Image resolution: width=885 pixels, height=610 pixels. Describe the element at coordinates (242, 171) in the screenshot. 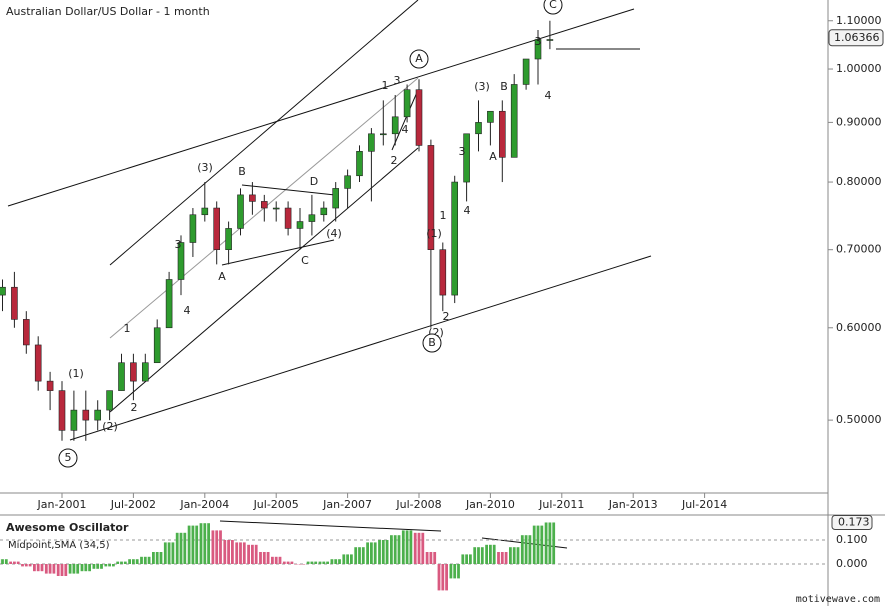

I see `wave-label: B` at that location.